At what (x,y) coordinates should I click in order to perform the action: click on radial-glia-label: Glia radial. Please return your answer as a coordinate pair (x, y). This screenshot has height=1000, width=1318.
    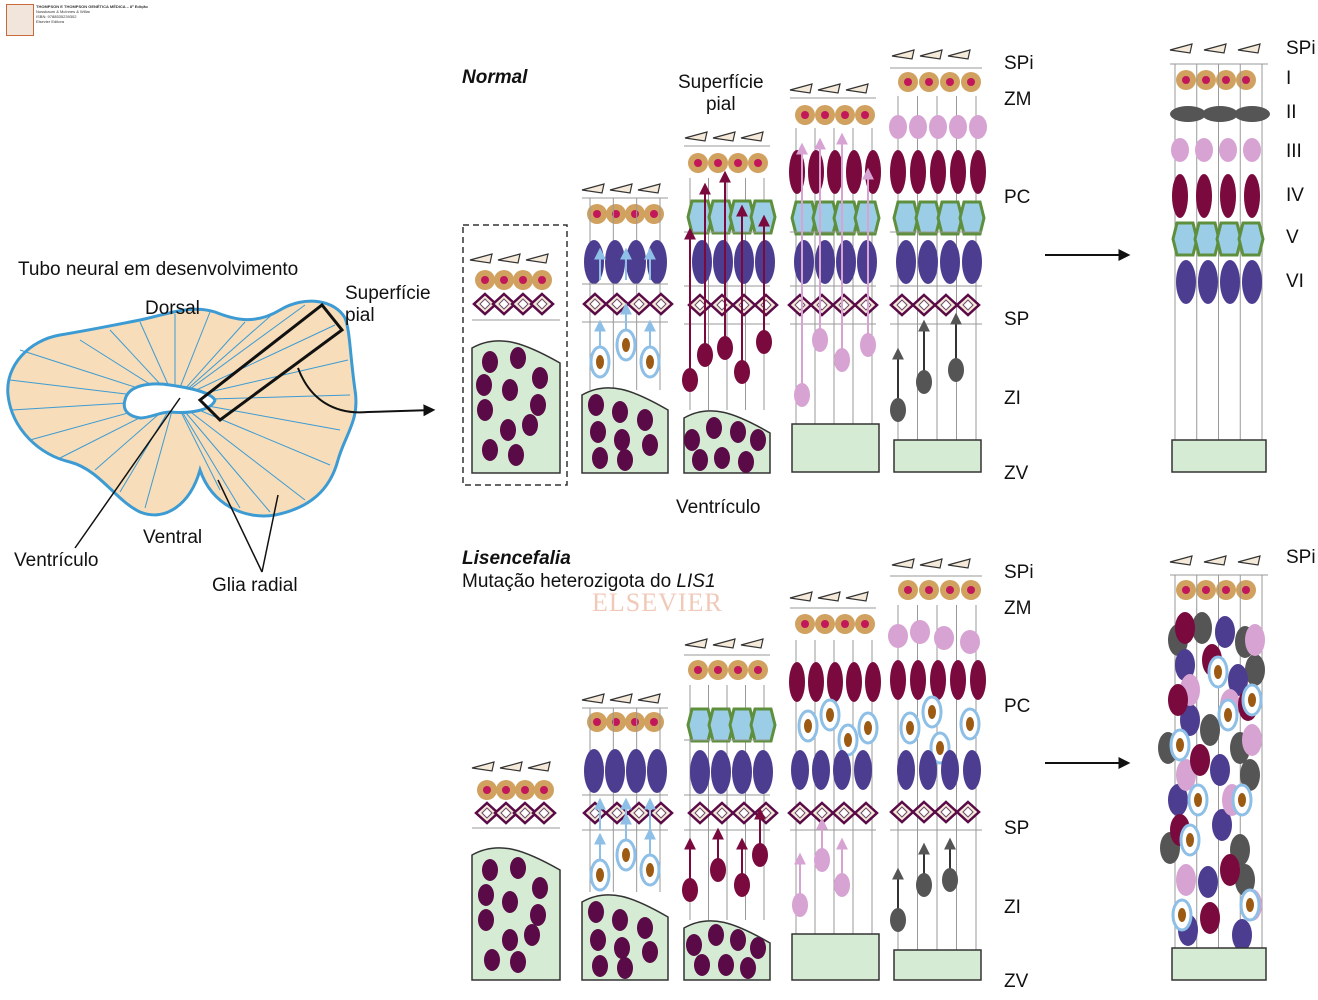
    Looking at the image, I should click on (255, 585).